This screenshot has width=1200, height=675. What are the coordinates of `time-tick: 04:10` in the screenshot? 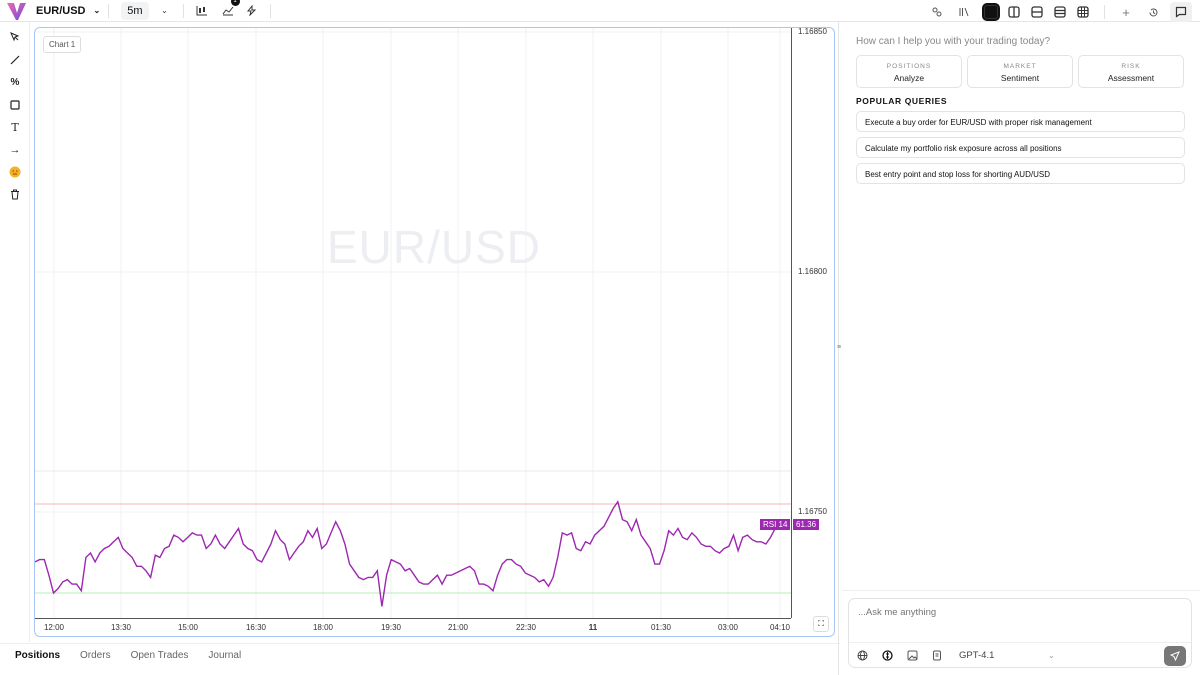 It's located at (780, 627).